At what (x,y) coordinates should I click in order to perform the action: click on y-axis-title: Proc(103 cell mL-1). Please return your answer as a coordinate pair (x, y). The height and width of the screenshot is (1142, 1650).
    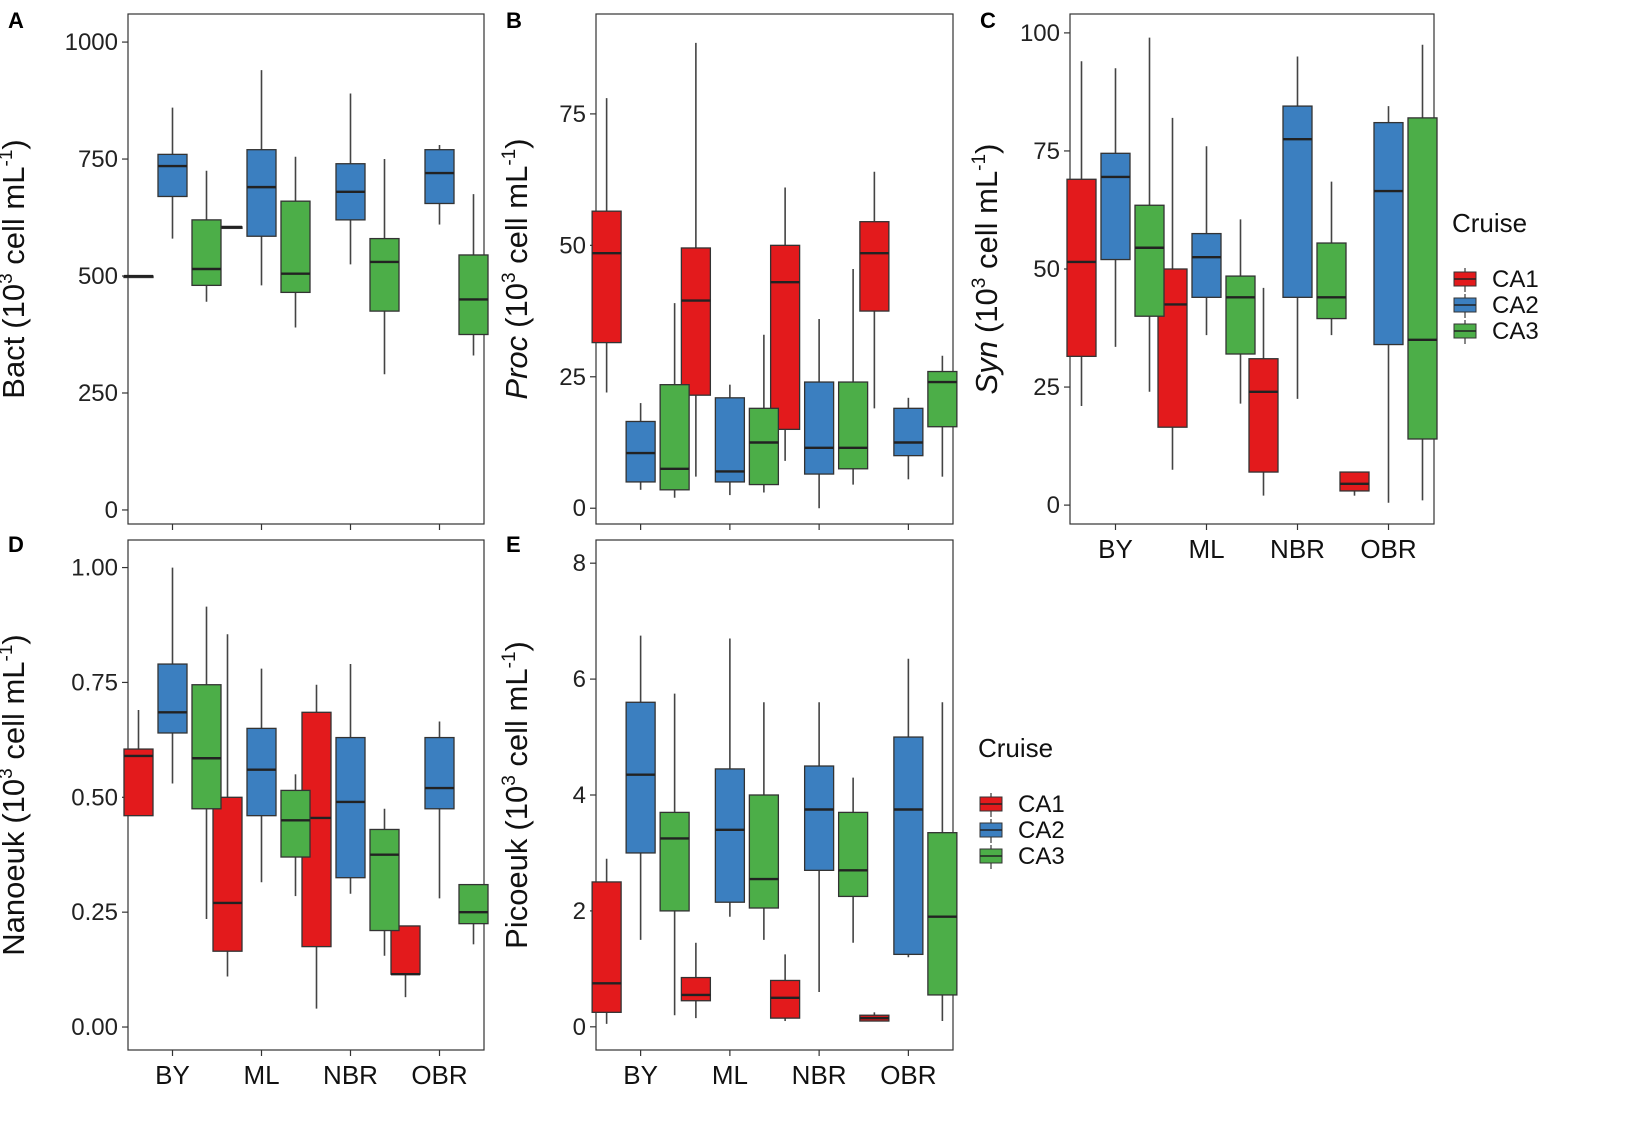
    Looking at the image, I should click on (516, 268).